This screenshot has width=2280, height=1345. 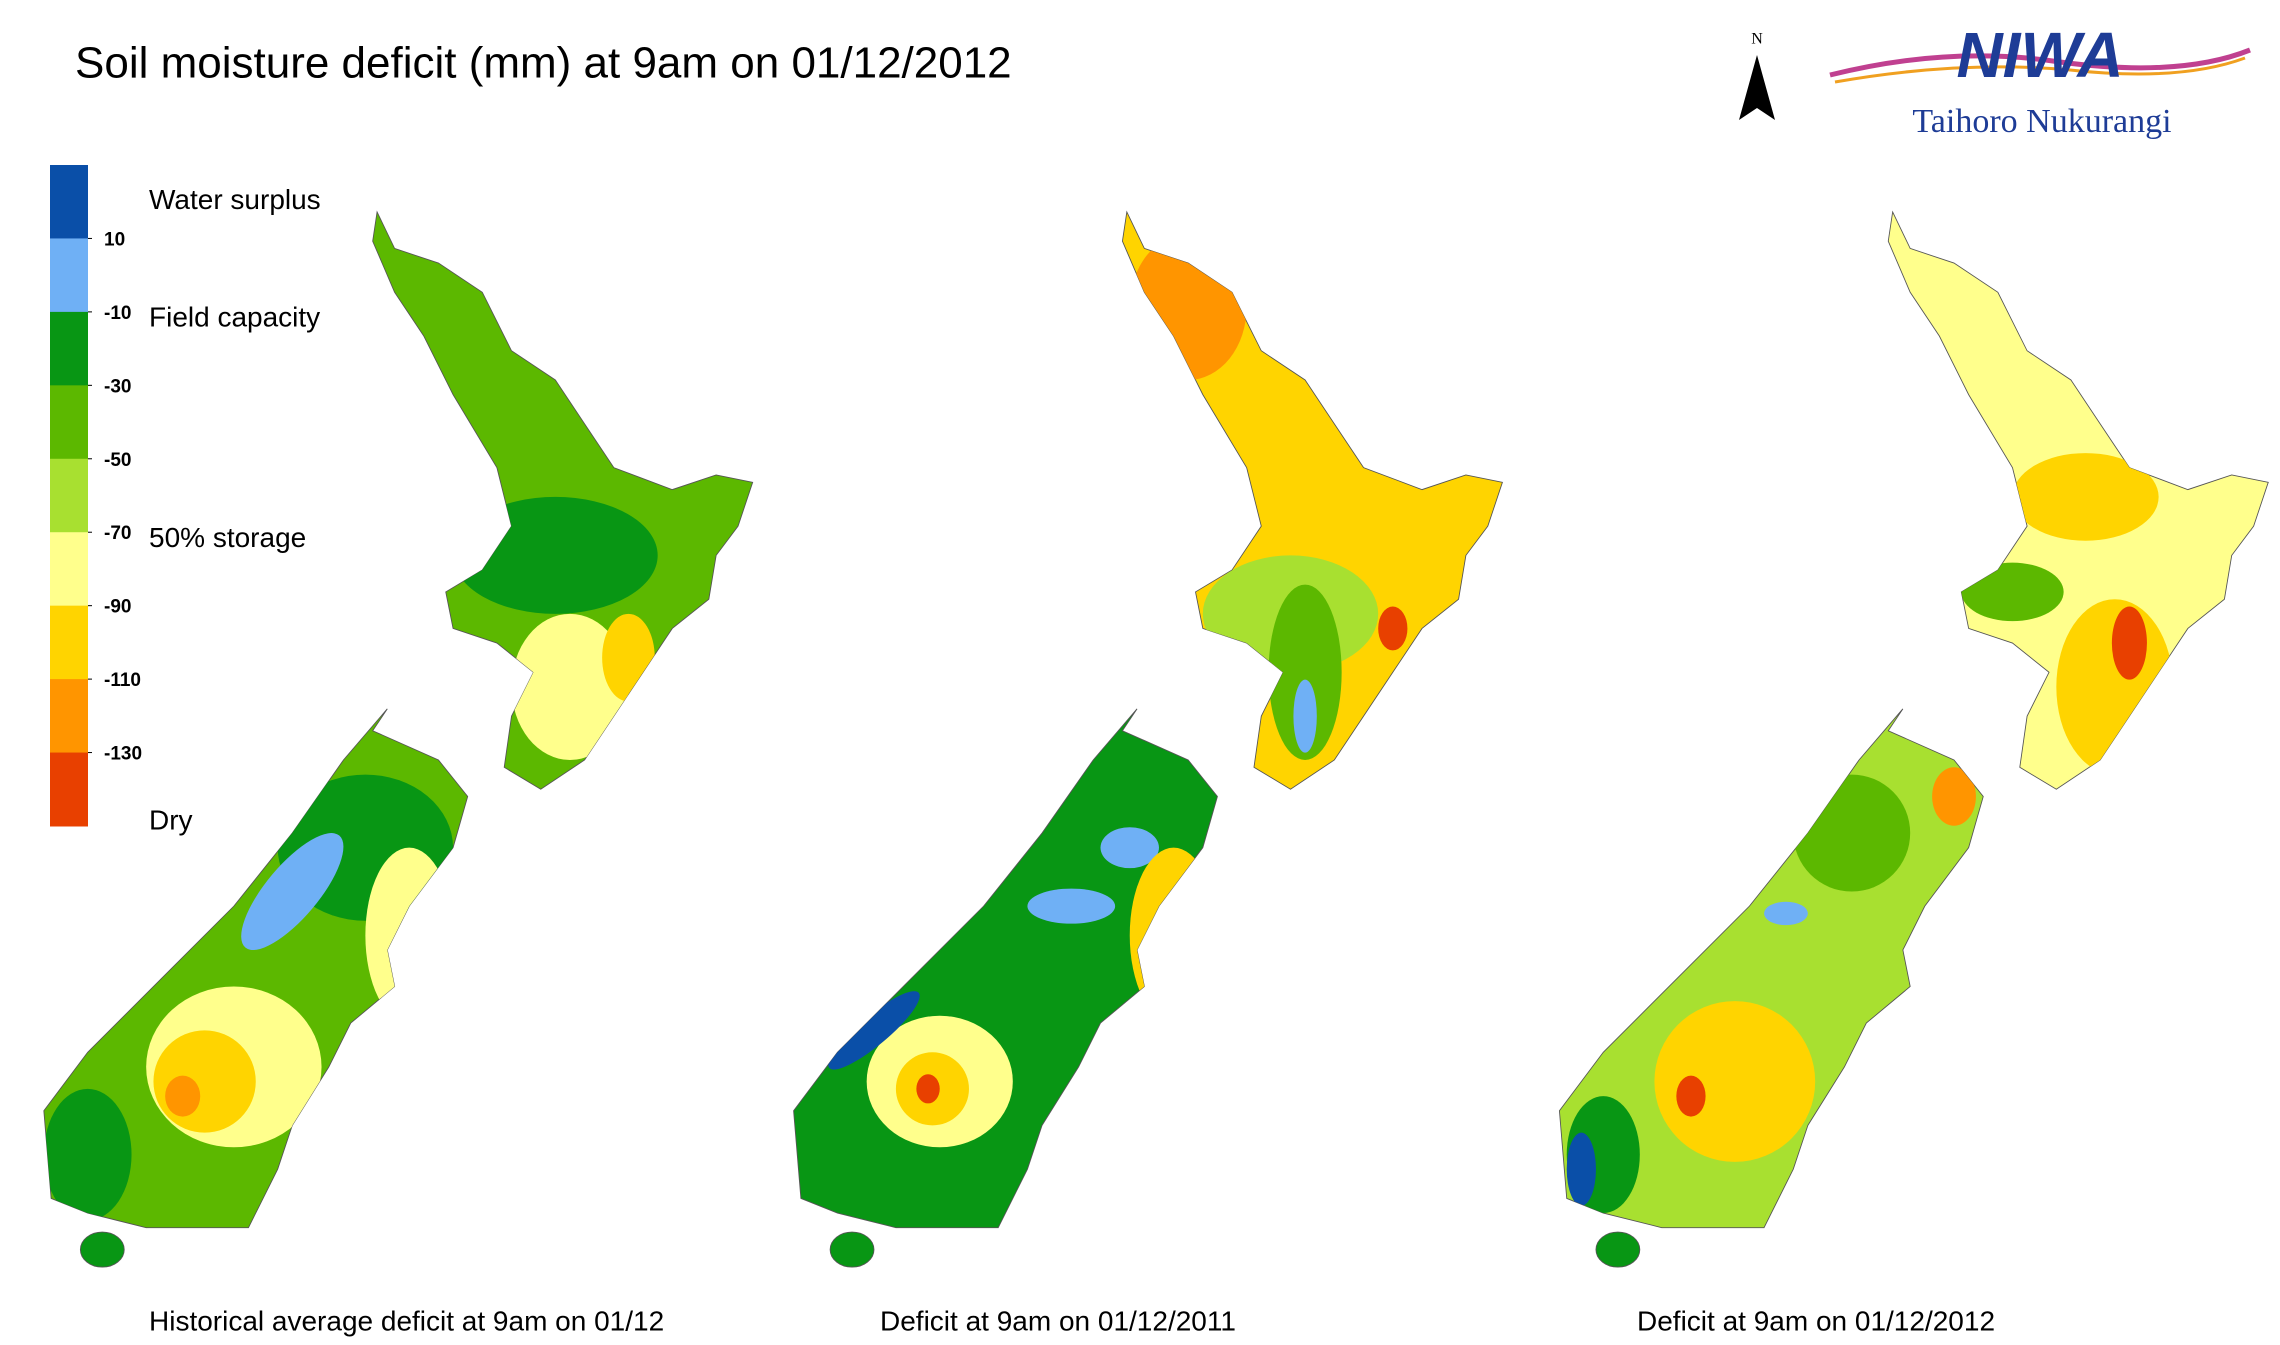 What do you see at coordinates (227, 537) in the screenshot?
I see `legend-label: 50% storage` at bounding box center [227, 537].